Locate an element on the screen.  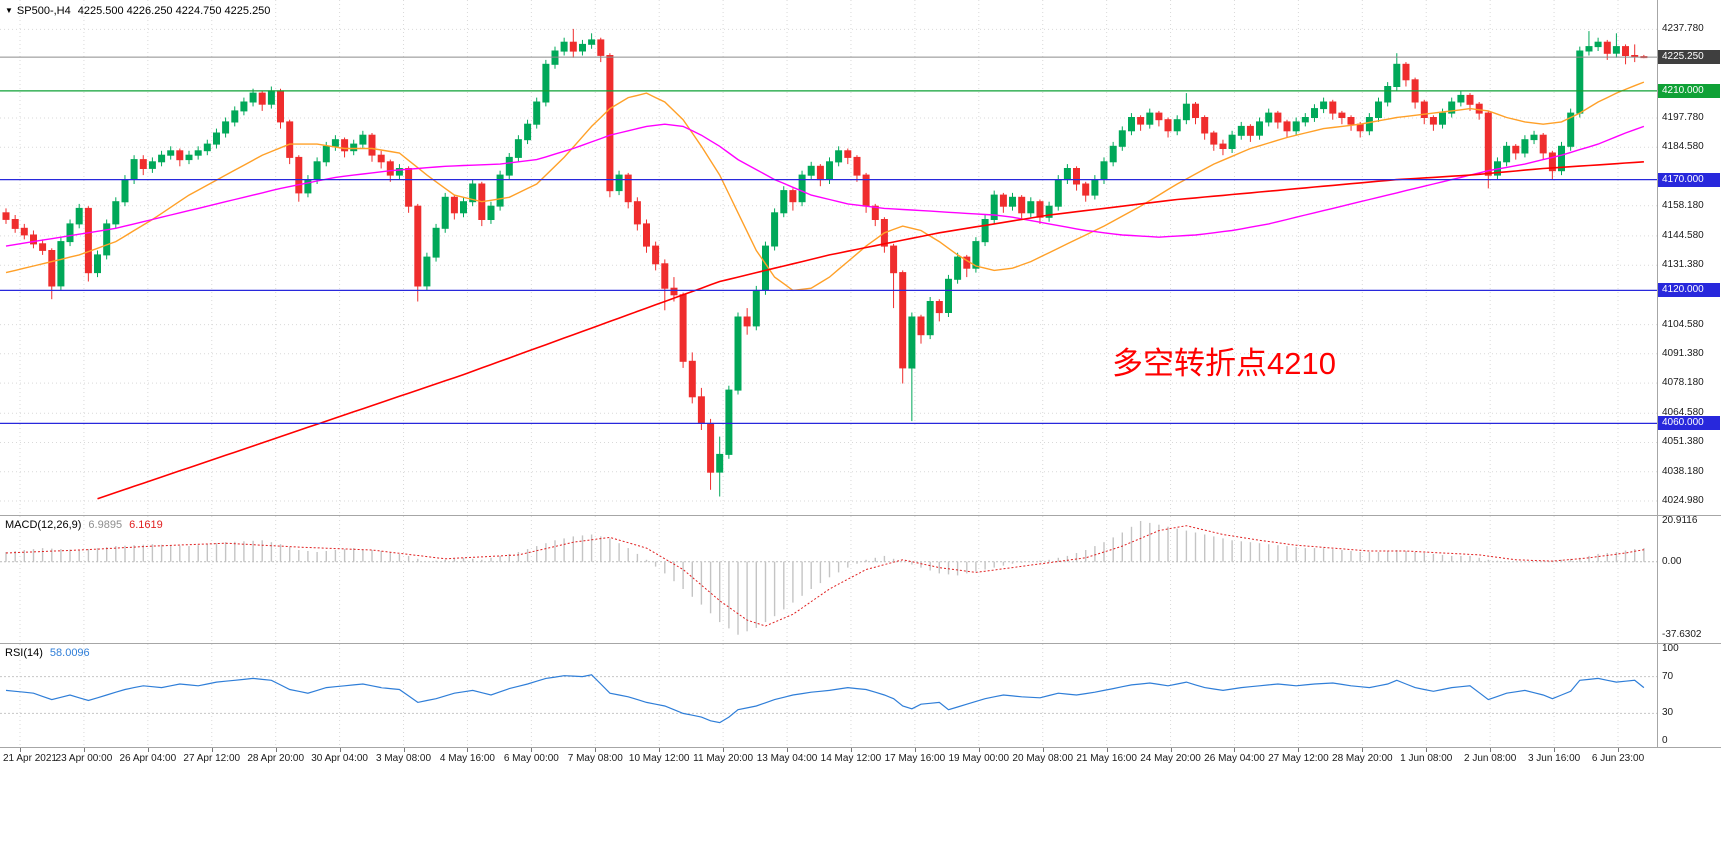
rsi-axis-label: 70 is located at coordinates (1668, 676).